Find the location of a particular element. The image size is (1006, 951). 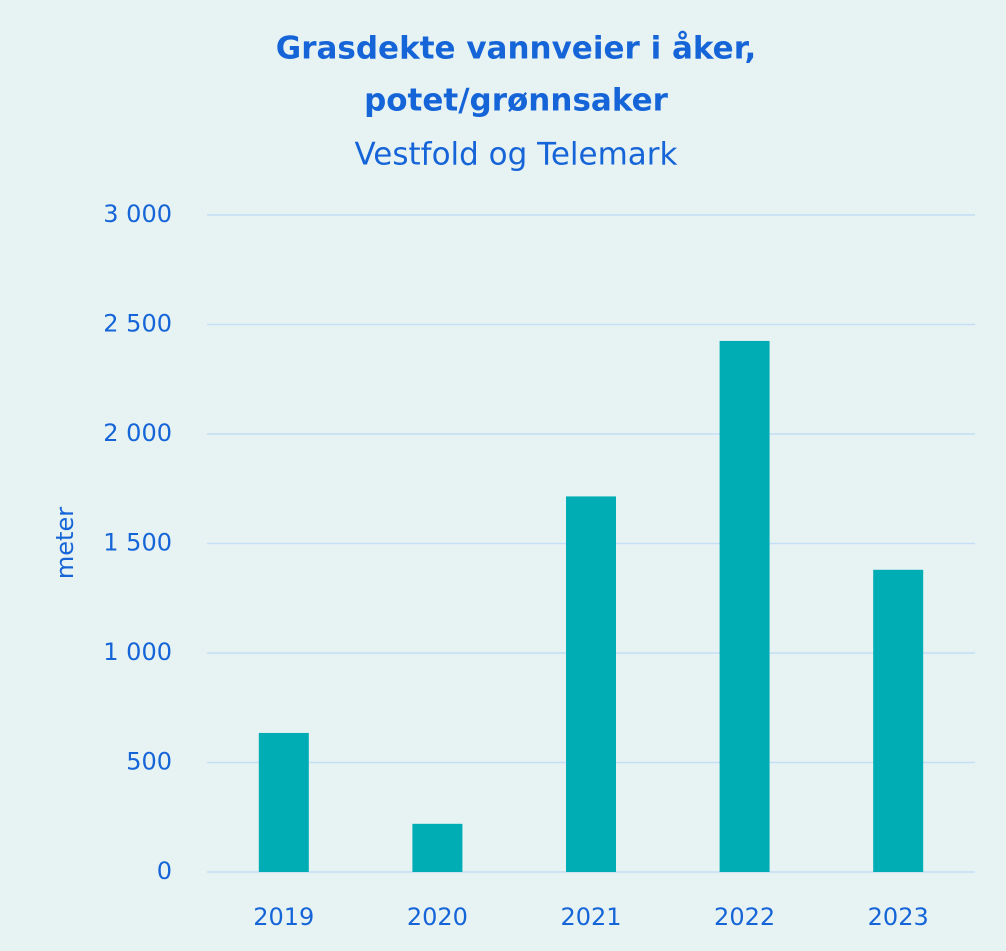

x-tick-label: 2020 is located at coordinates (437, 917).